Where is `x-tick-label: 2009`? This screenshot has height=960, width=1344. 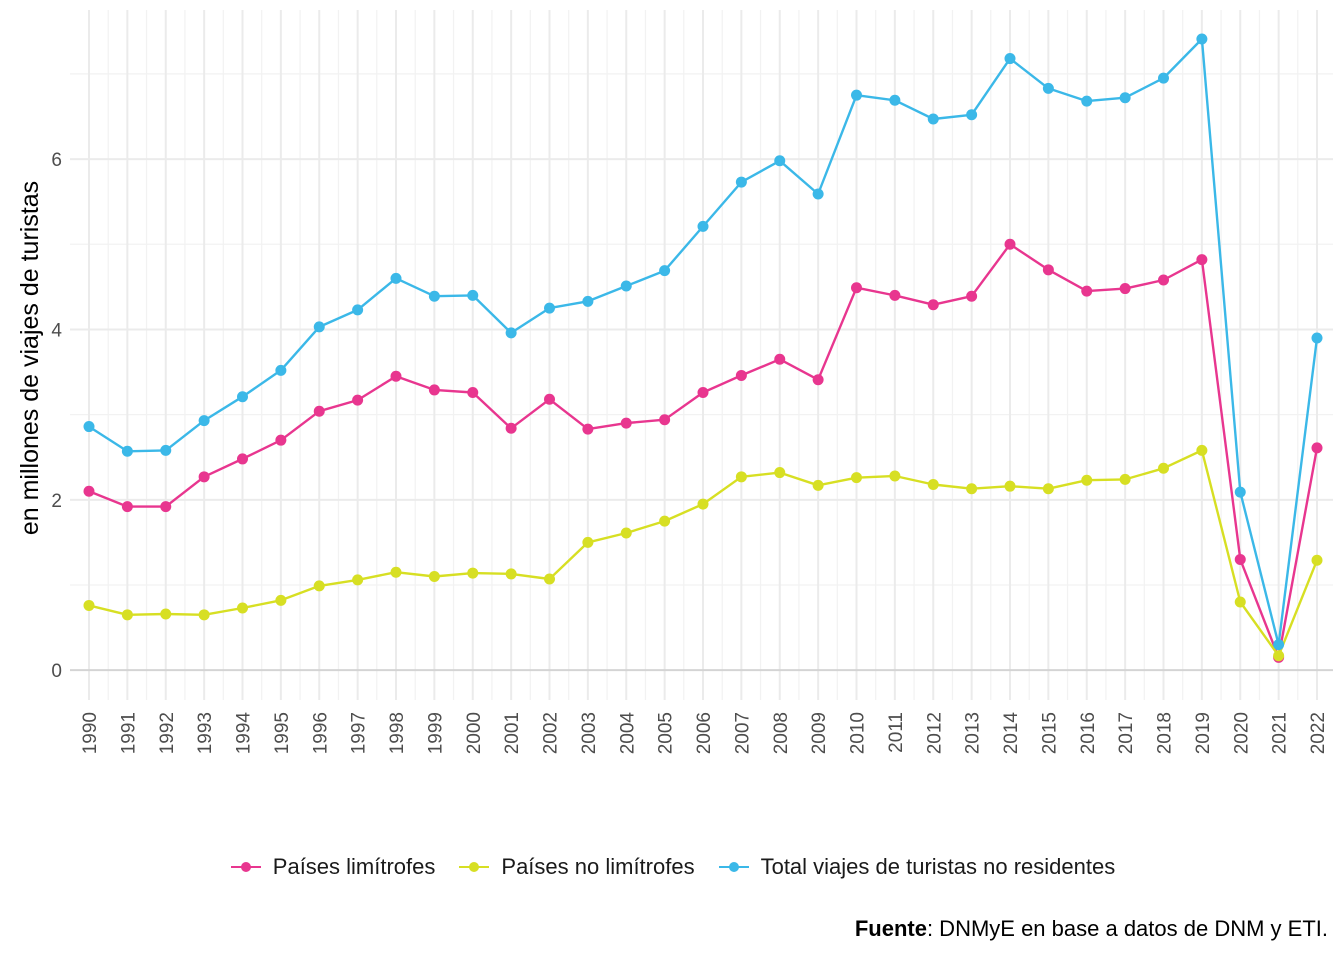
x-tick-label: 2009 is located at coordinates (819, 733).